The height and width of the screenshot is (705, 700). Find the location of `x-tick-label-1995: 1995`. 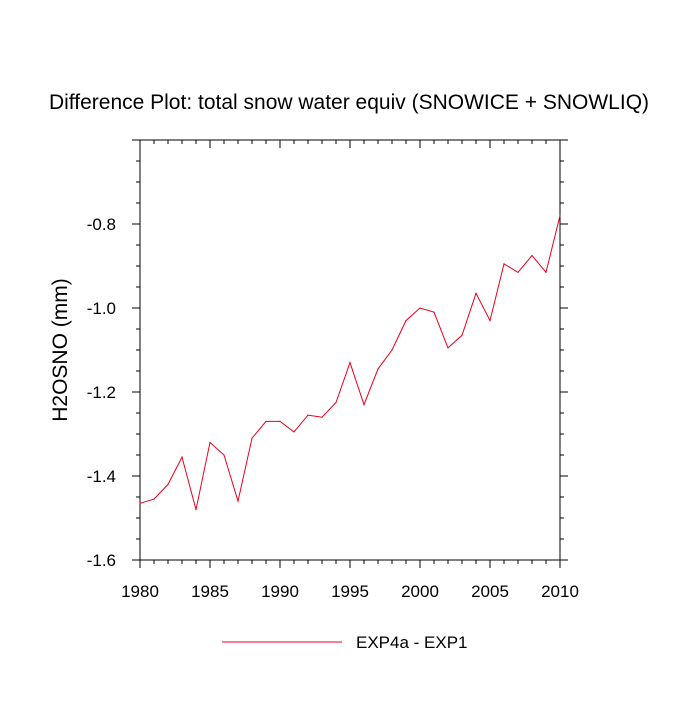

x-tick-label-1995: 1995 is located at coordinates (350, 591).